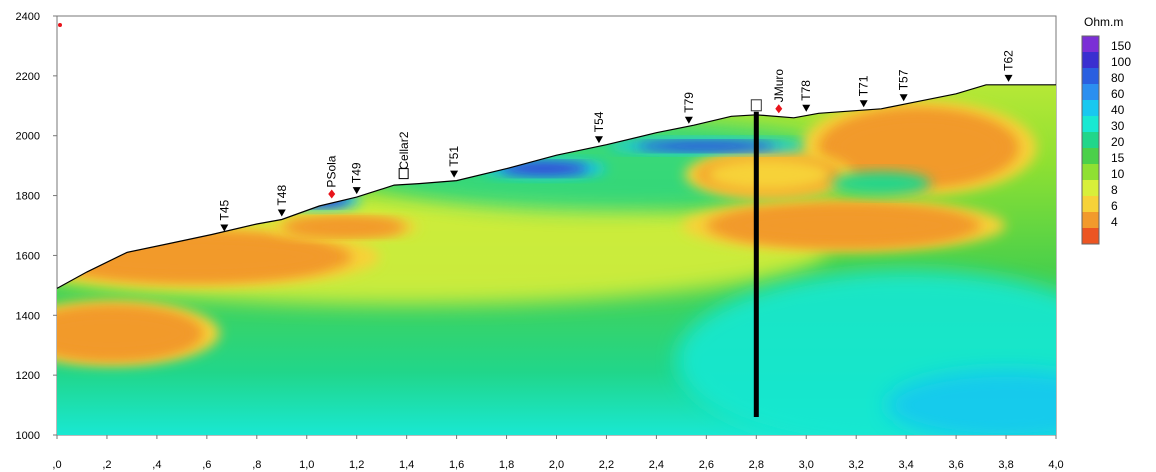 The image size is (1156, 472). I want to click on station-T51: T51, so click(454, 162).